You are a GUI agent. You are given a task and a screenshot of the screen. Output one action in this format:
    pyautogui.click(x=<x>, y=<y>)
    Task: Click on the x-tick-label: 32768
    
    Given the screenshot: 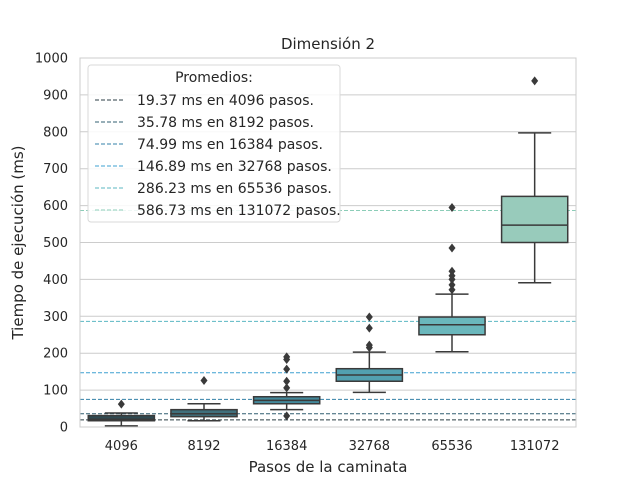 What is the action you would take?
    pyautogui.click(x=369, y=446)
    